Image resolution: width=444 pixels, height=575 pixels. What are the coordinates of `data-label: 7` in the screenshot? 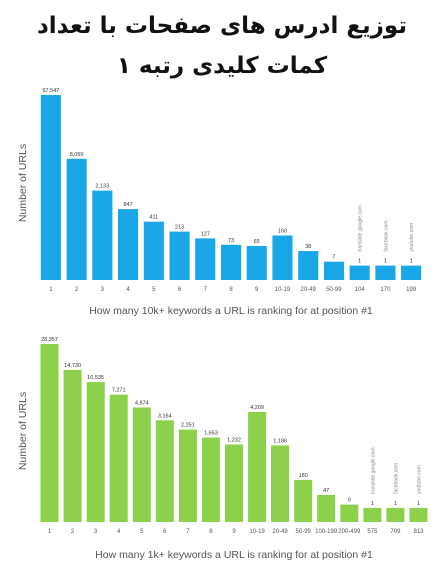 It's located at (333, 258).